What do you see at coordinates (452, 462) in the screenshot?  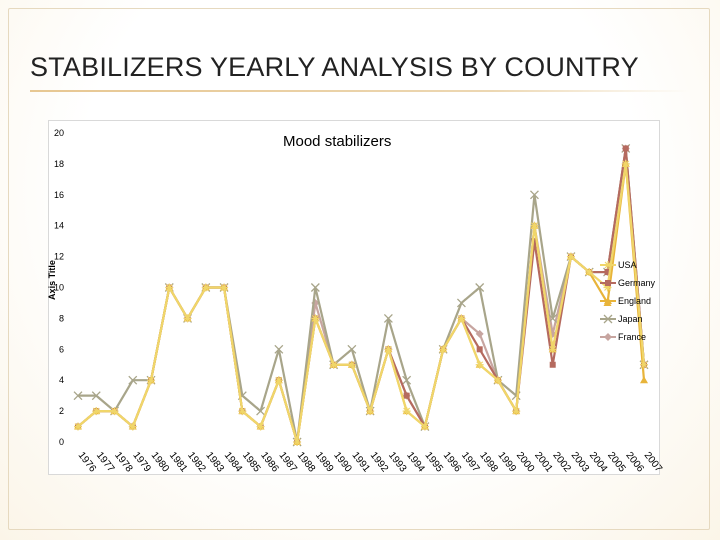 I see `x-tick-label: 1996` at bounding box center [452, 462].